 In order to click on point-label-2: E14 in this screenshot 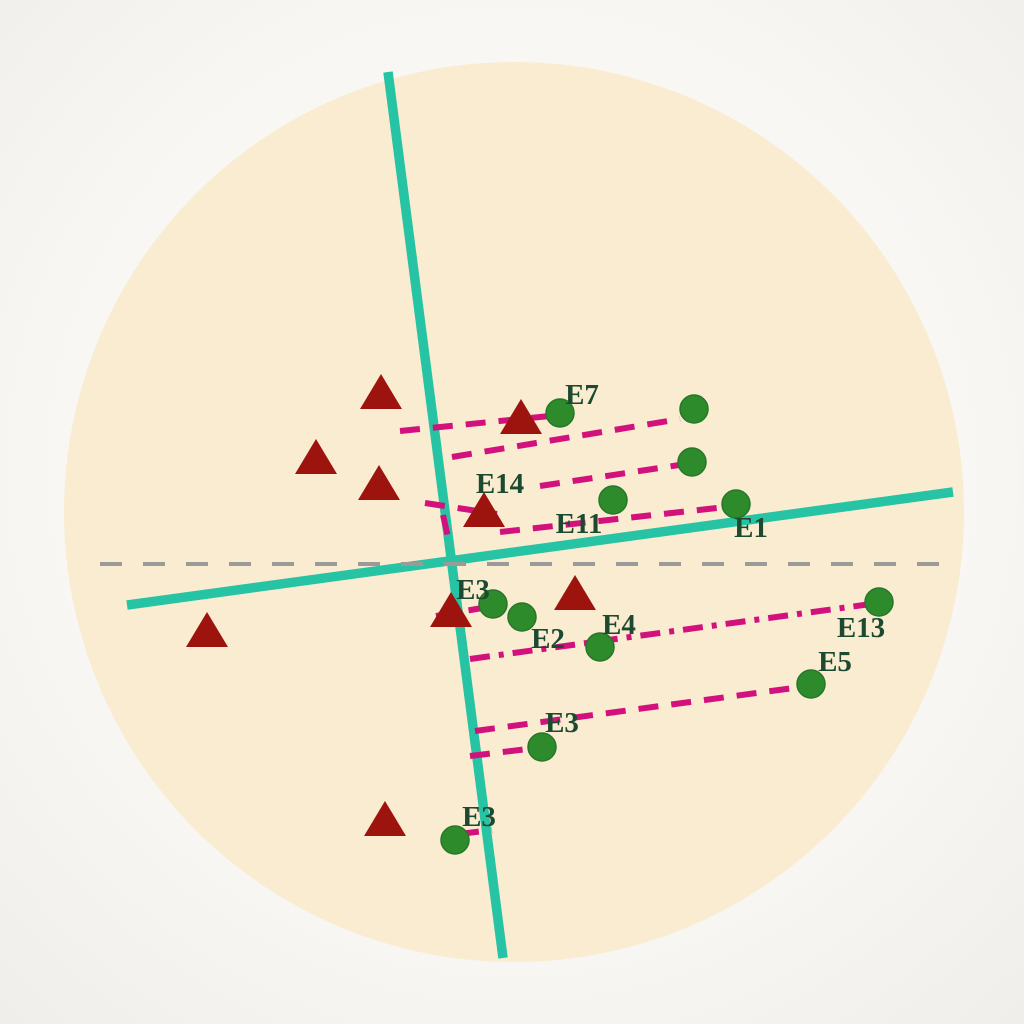, I will do `click(500, 484)`.